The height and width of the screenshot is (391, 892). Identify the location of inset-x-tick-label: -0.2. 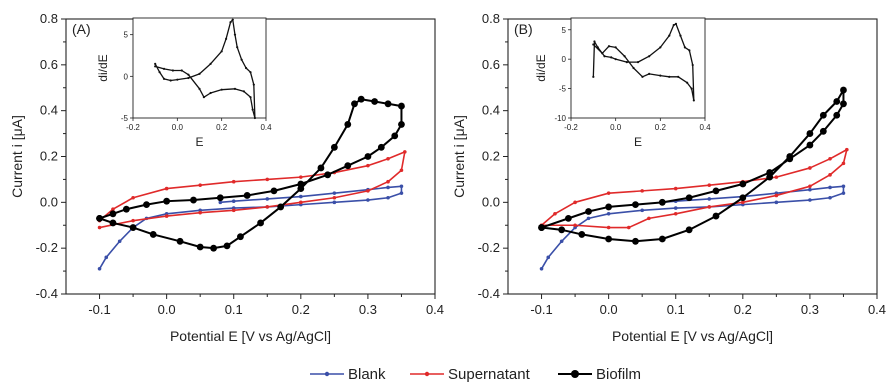
(571, 127).